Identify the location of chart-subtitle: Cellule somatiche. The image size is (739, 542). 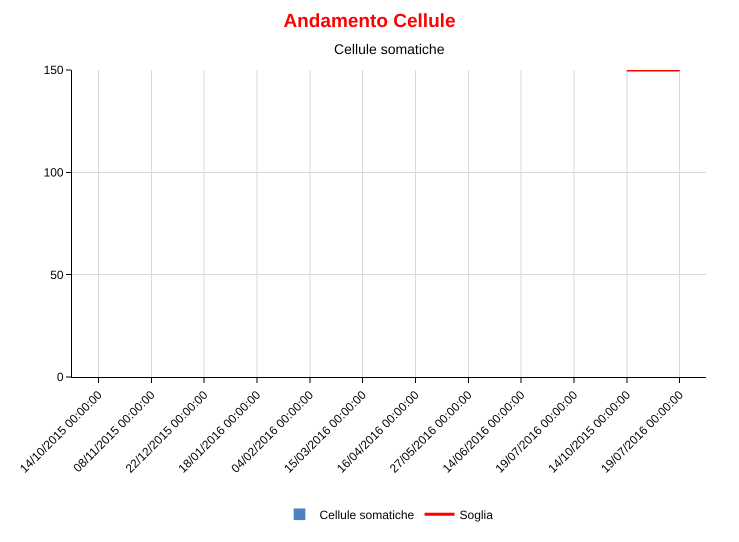
(389, 49).